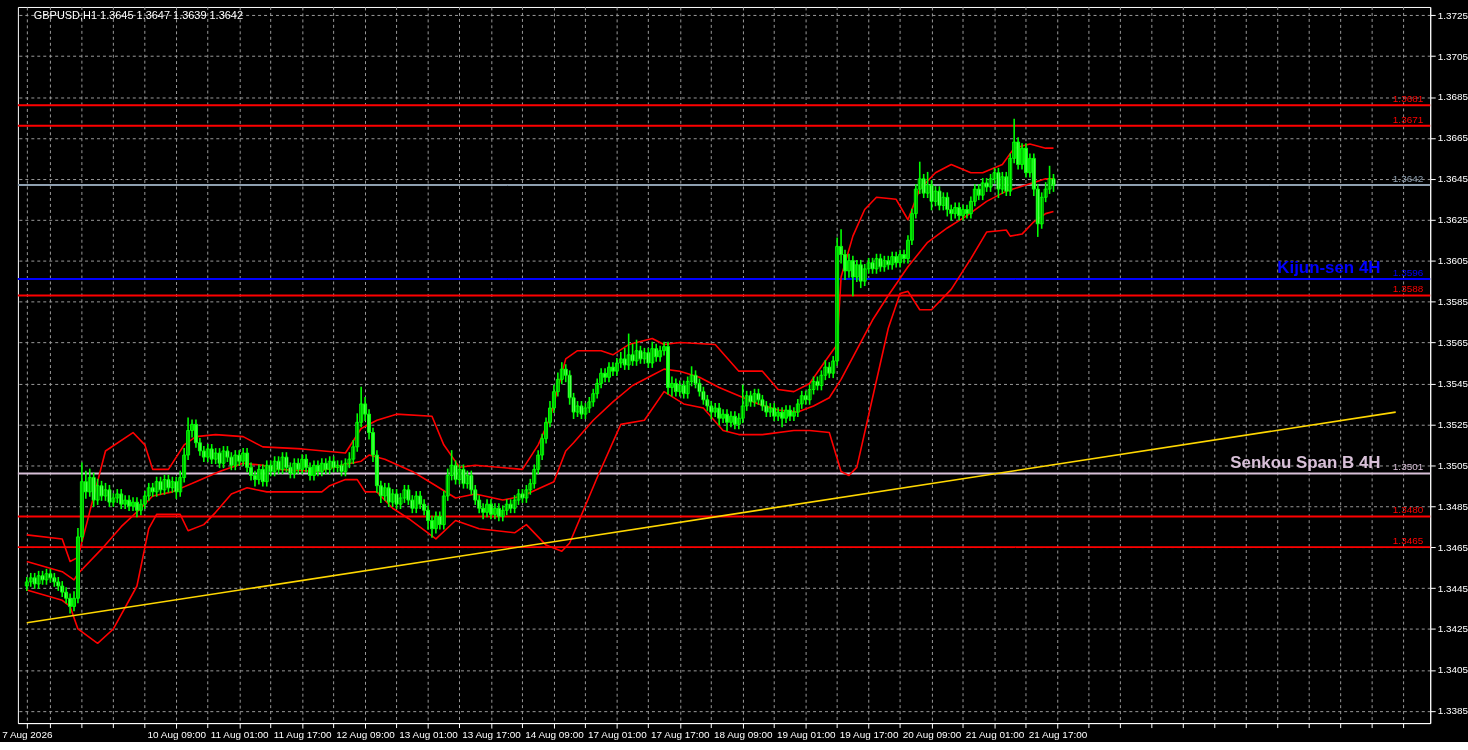 This screenshot has width=1468, height=750. I want to click on x-tick-label: 13 Aug 17:00, so click(492, 735).